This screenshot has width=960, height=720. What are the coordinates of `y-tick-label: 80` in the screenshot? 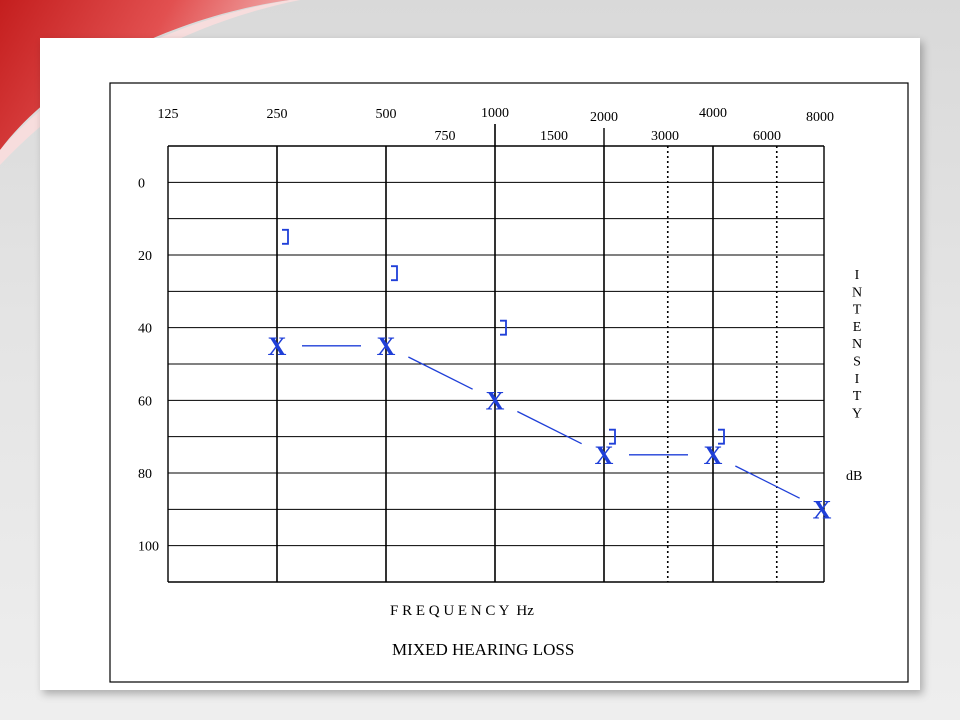 It's located at (145, 474).